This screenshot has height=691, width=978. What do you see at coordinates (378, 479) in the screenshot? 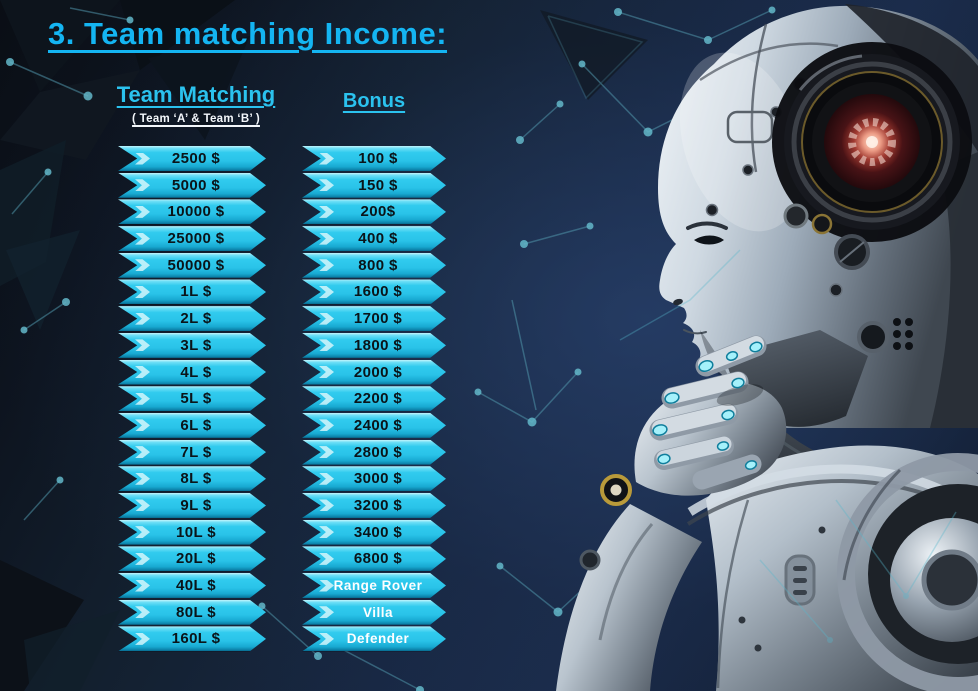
I see `bonus-banner-label: 3000 $` at bounding box center [378, 479].